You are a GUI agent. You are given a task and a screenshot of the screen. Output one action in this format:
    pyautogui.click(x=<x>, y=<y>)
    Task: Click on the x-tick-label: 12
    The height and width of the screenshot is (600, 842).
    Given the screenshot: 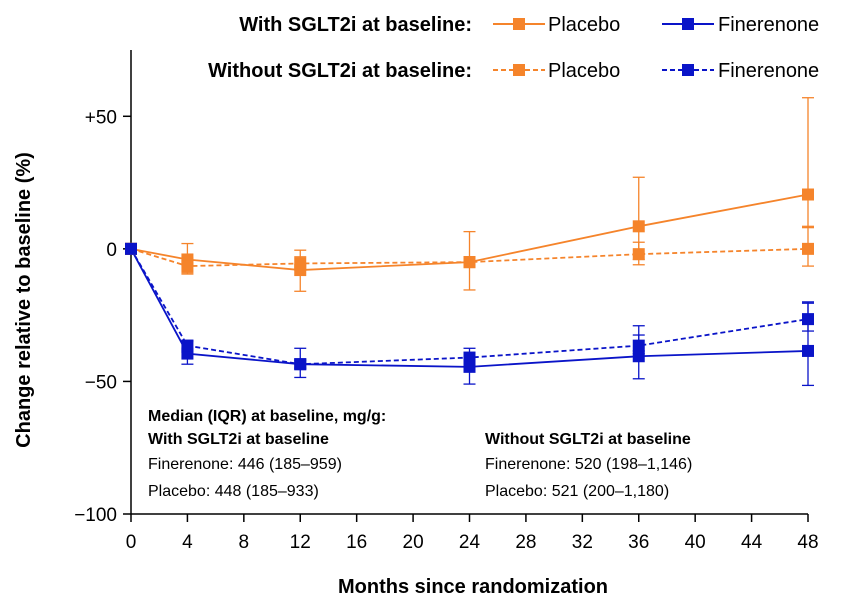 What is the action you would take?
    pyautogui.click(x=300, y=542)
    